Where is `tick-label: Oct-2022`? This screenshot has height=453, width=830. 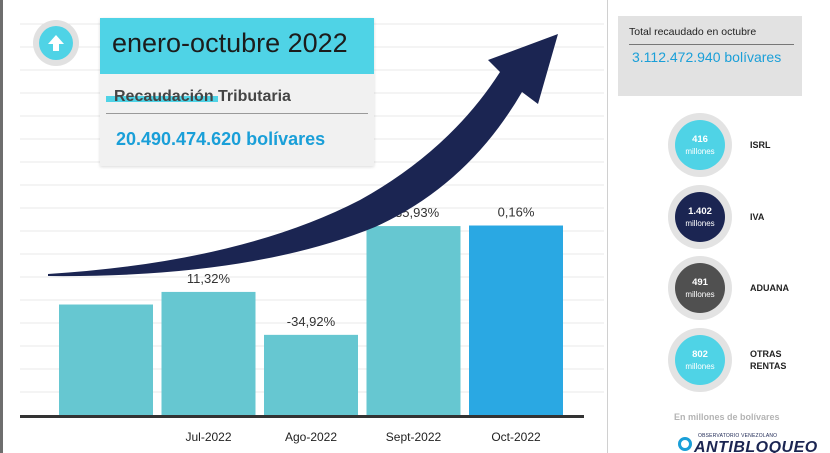
tick-label: Oct-2022 is located at coordinates (516, 437).